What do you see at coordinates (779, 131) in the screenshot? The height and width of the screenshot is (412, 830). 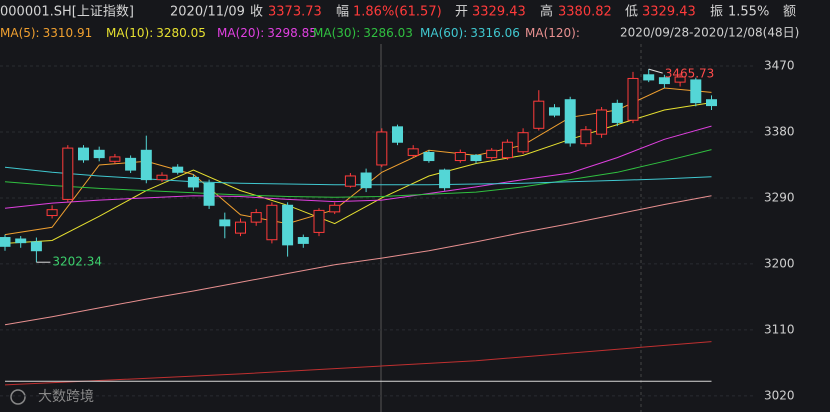 I see `y-tick-label: 3380` at bounding box center [779, 131].